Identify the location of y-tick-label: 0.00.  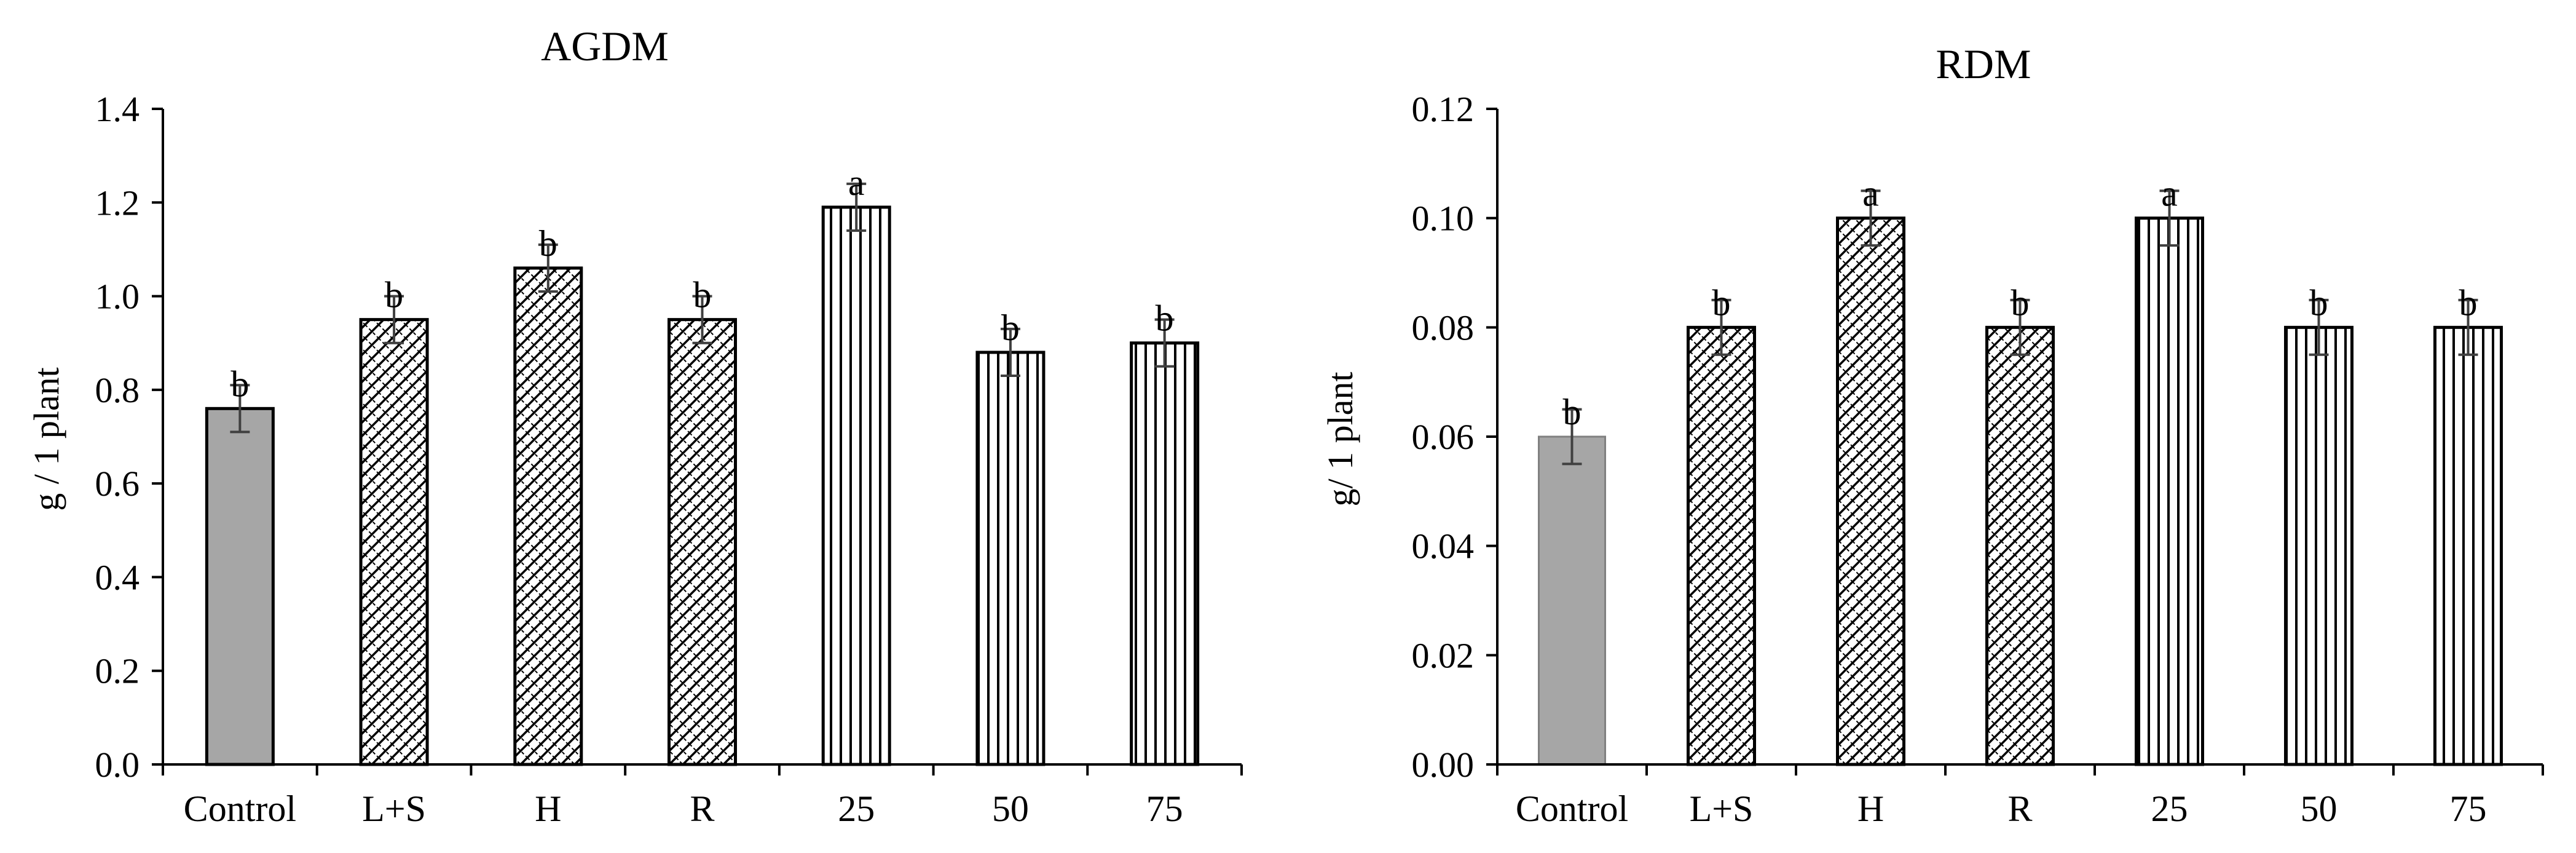
(1444, 765).